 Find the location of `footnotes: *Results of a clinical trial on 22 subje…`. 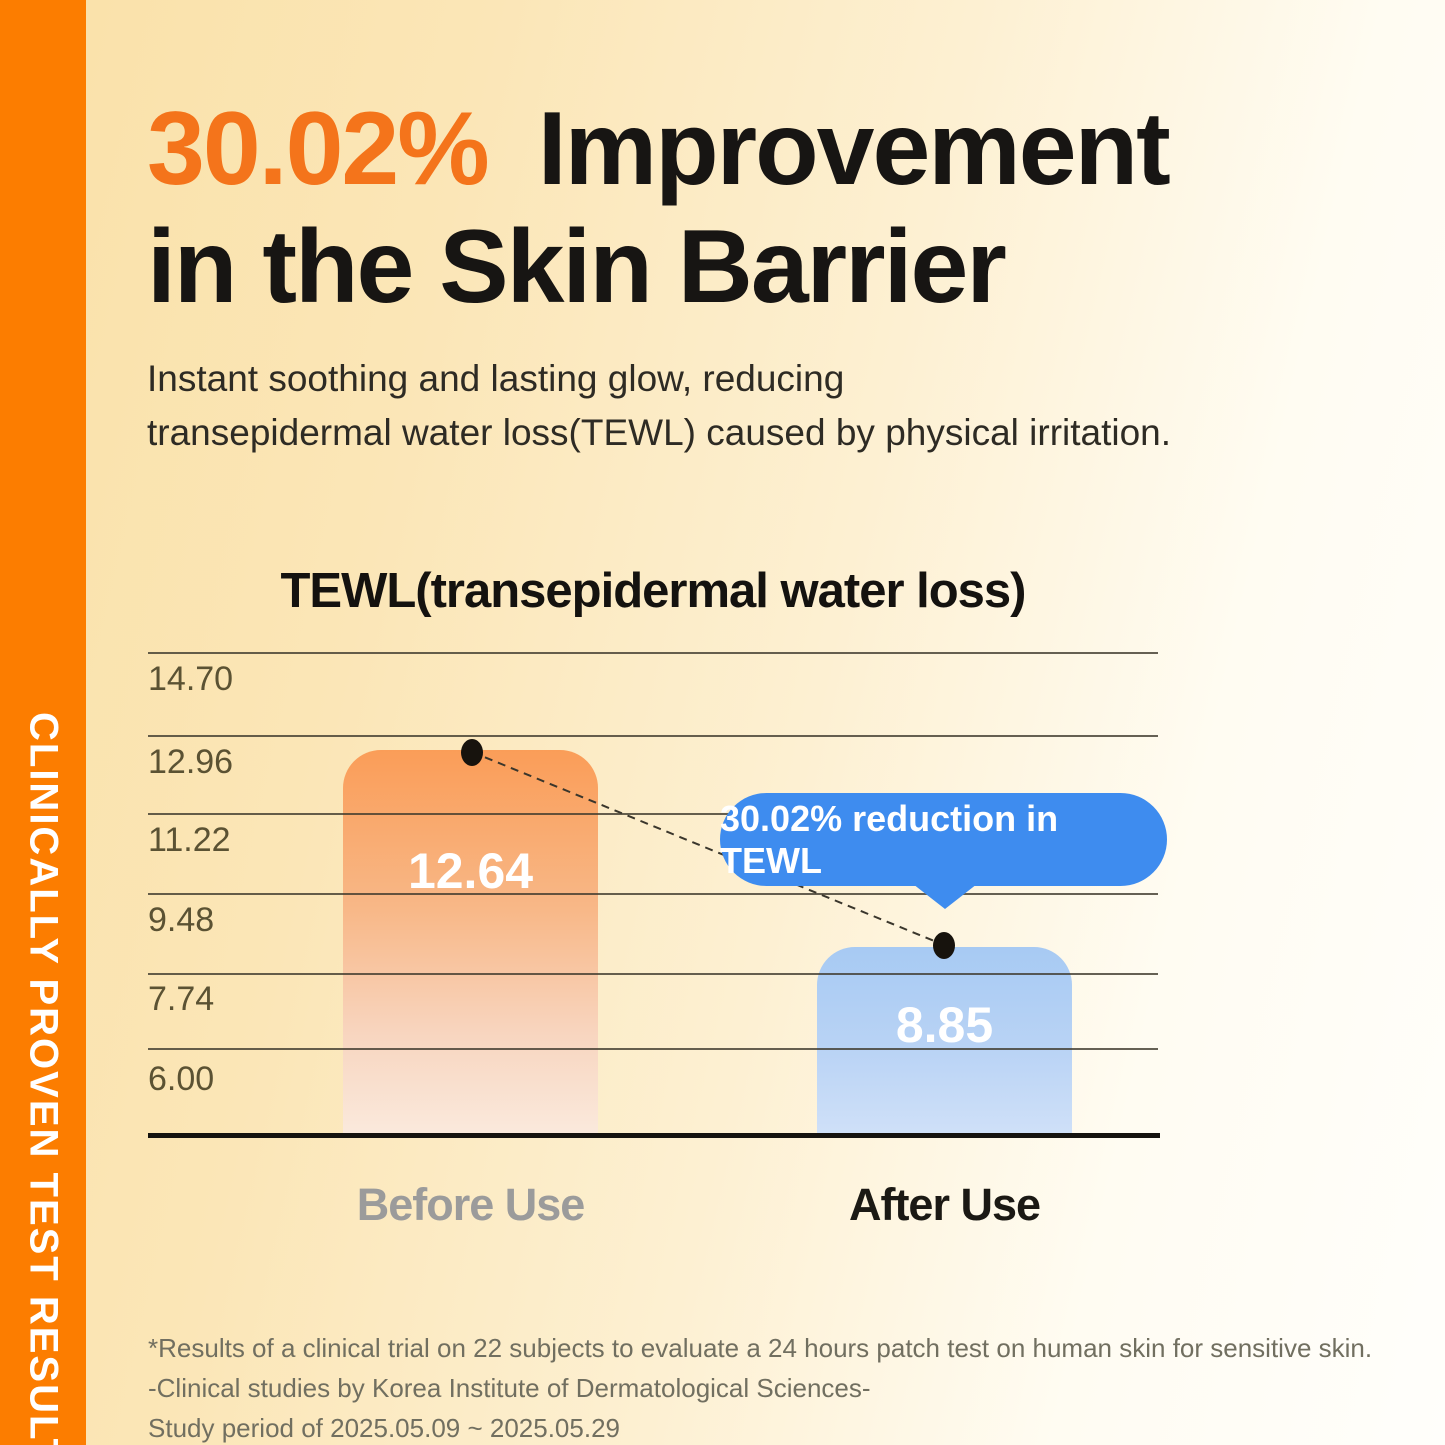

footnotes: *Results of a clinical trial on 22 subje… is located at coordinates (760, 1386).